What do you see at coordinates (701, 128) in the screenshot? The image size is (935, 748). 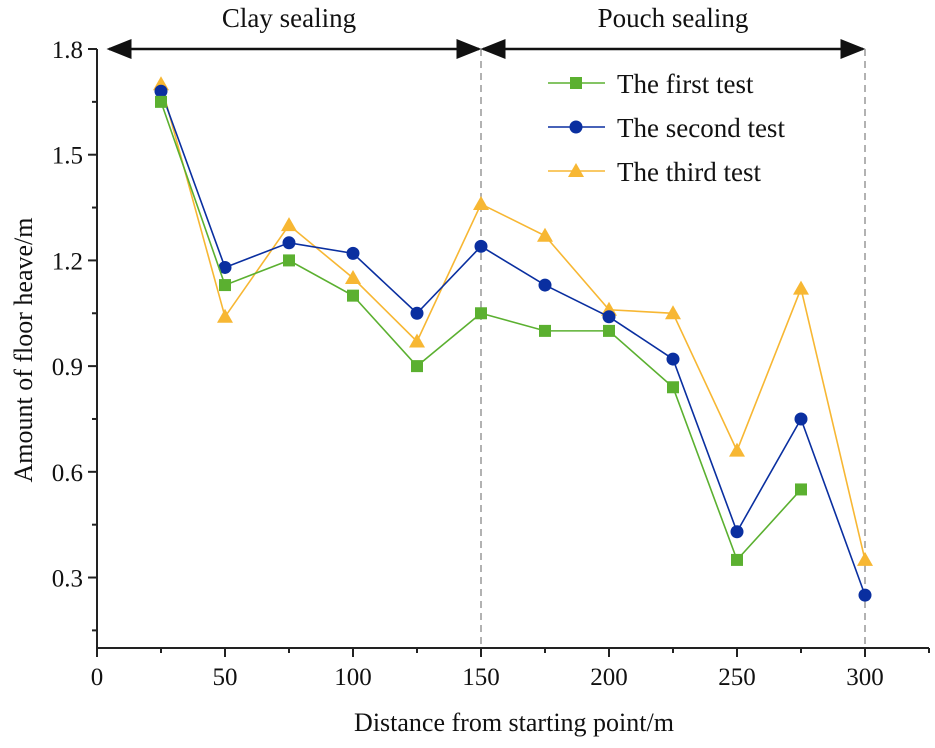 I see `legend-label: The second test` at bounding box center [701, 128].